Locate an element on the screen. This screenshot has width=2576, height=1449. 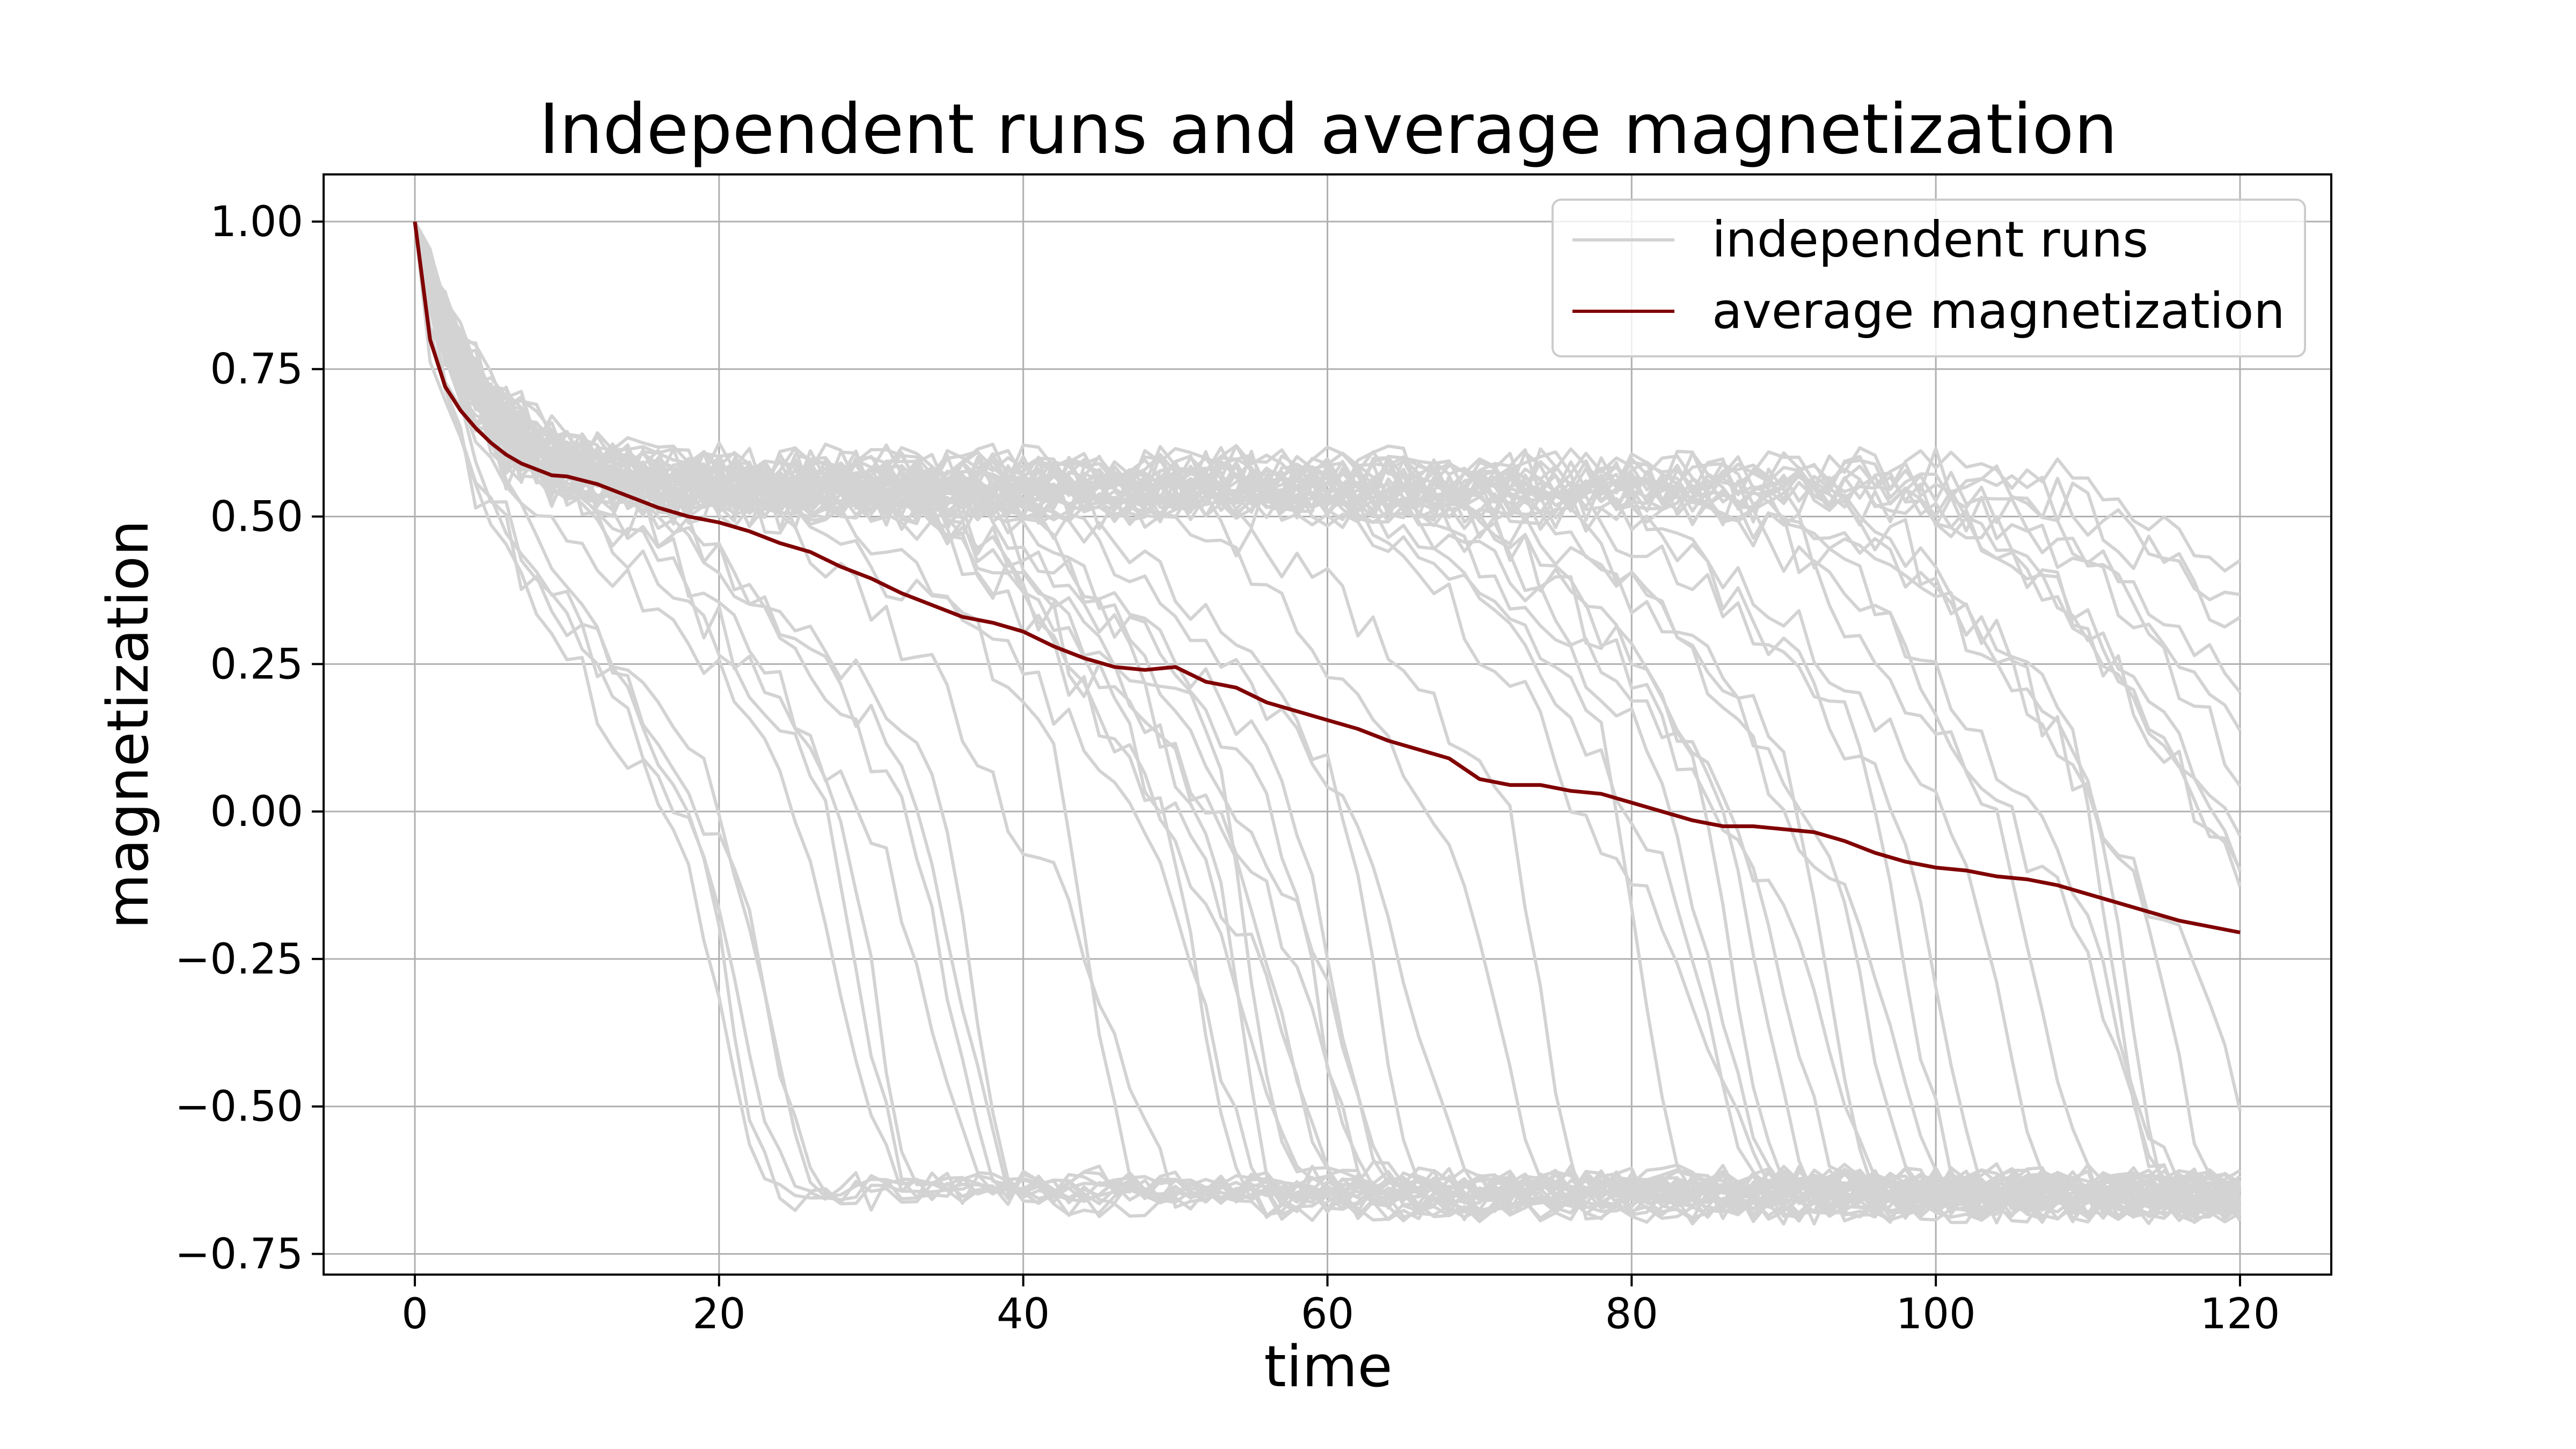
x-axis-label: time is located at coordinates (1328, 1367).